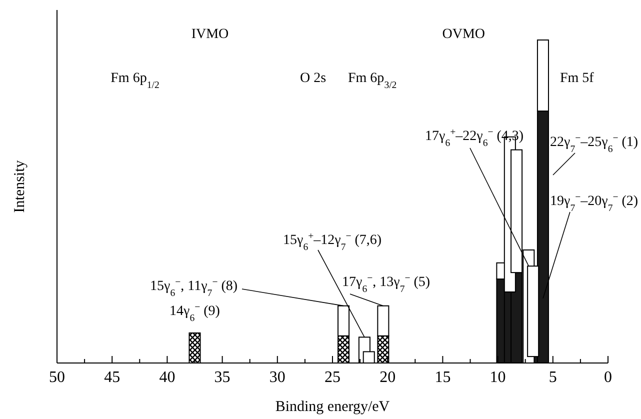 This screenshot has height=419, width=641. What do you see at coordinates (463, 34) in the screenshot?
I see `annotation: OVMO` at bounding box center [463, 34].